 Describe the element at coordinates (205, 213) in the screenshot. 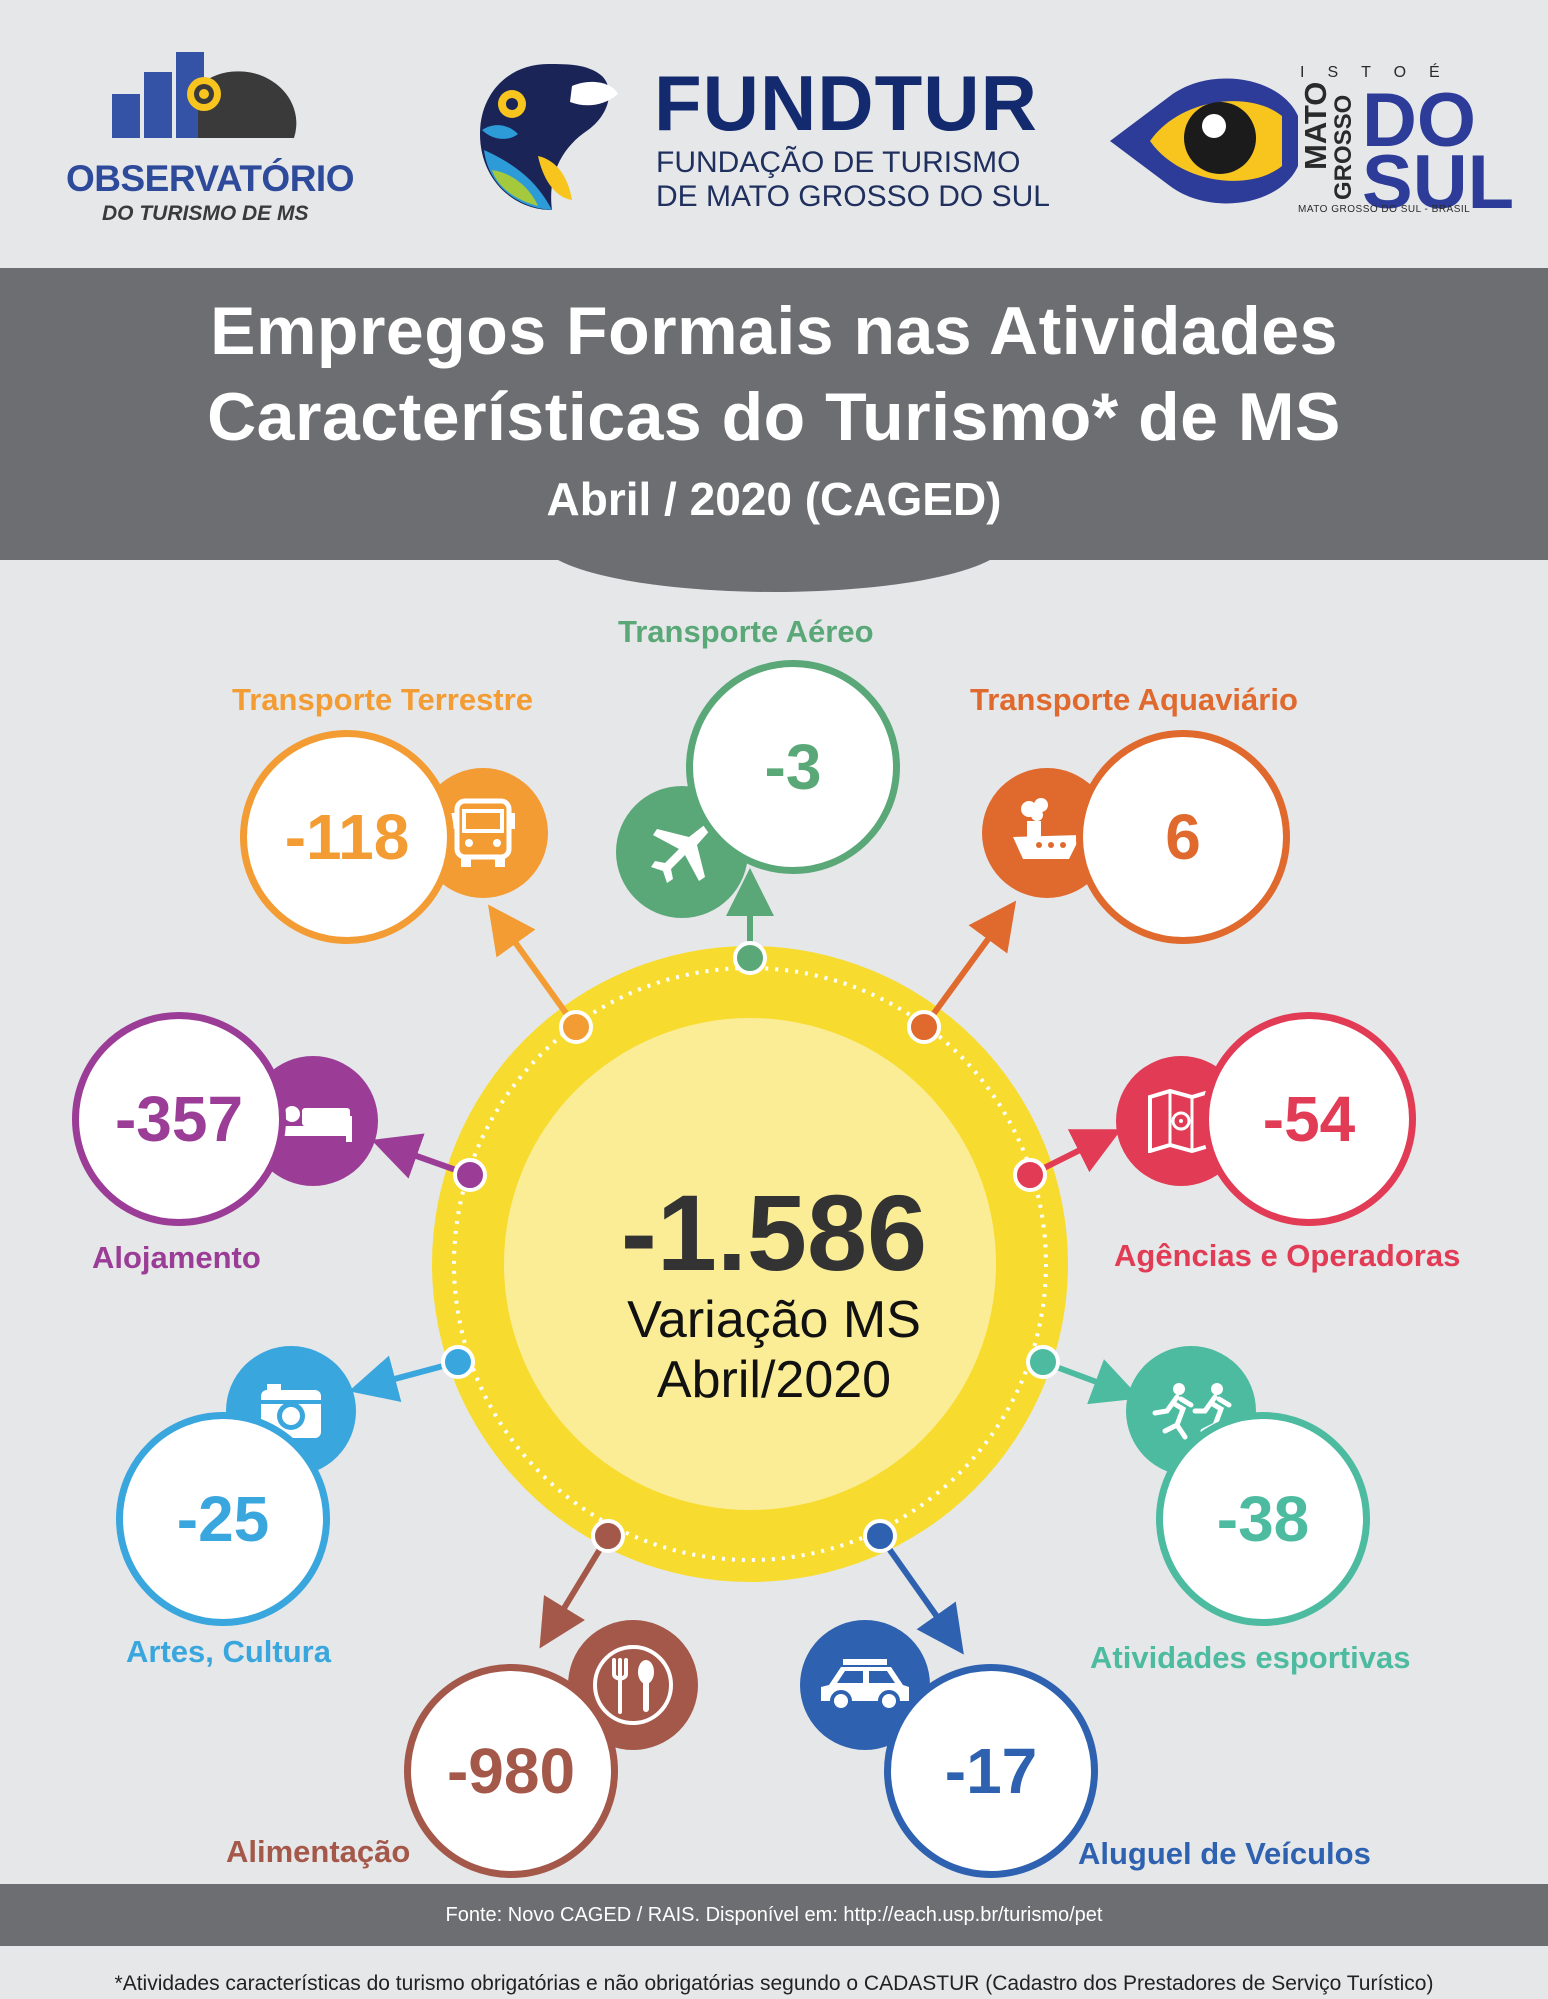

I see `observatorio-subtitle: DO TURISMO DE MS` at that location.